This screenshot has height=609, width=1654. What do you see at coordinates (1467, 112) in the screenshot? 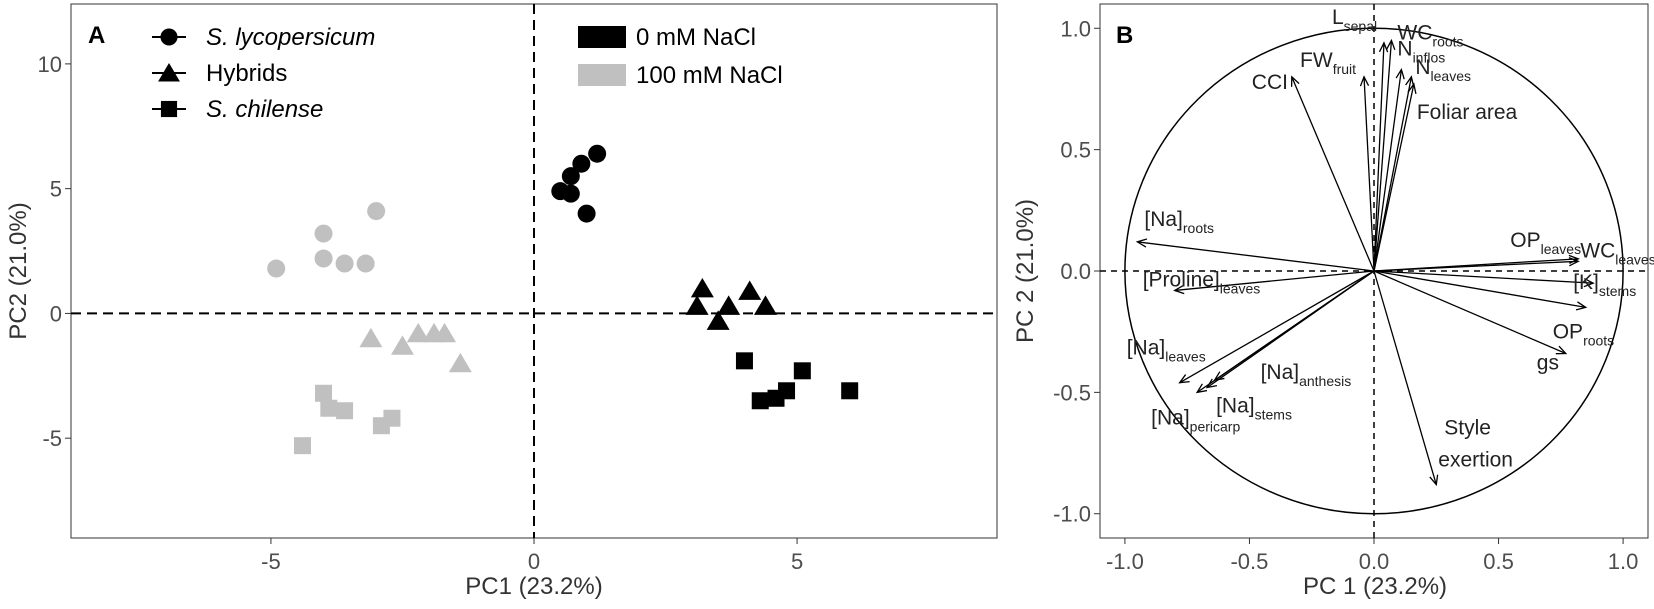
I see `loading-label: Foliar area` at bounding box center [1467, 112].